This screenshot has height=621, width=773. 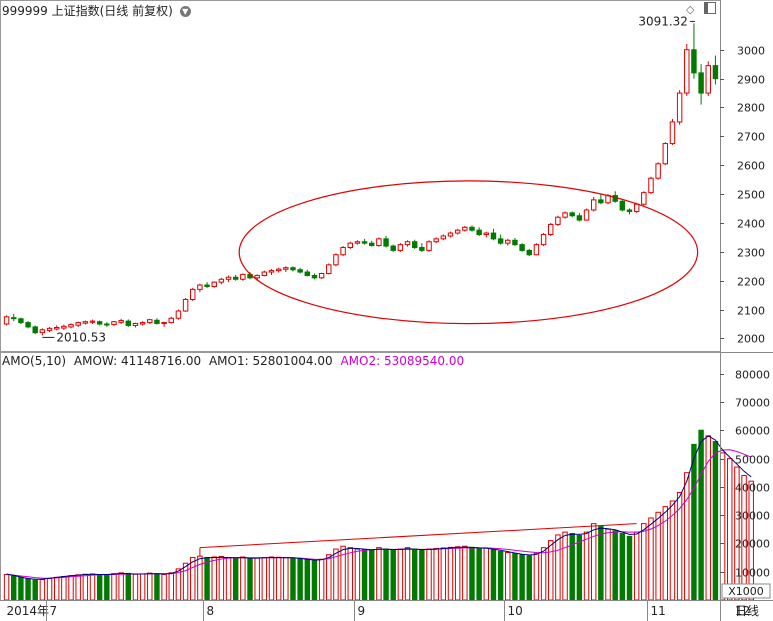 I want to click on price-tick-label: 2300, so click(x=751, y=253).